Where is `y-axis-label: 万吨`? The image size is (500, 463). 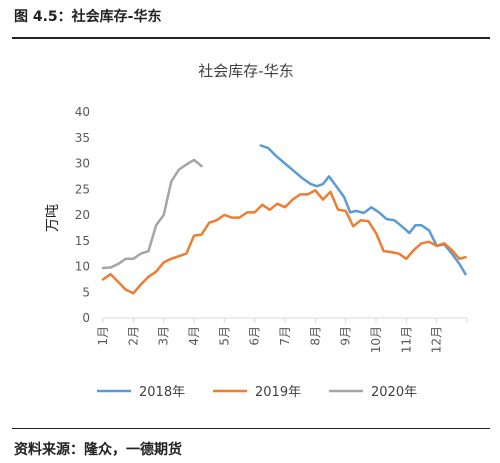
y-axis-label: 万吨 is located at coordinates (53, 218).